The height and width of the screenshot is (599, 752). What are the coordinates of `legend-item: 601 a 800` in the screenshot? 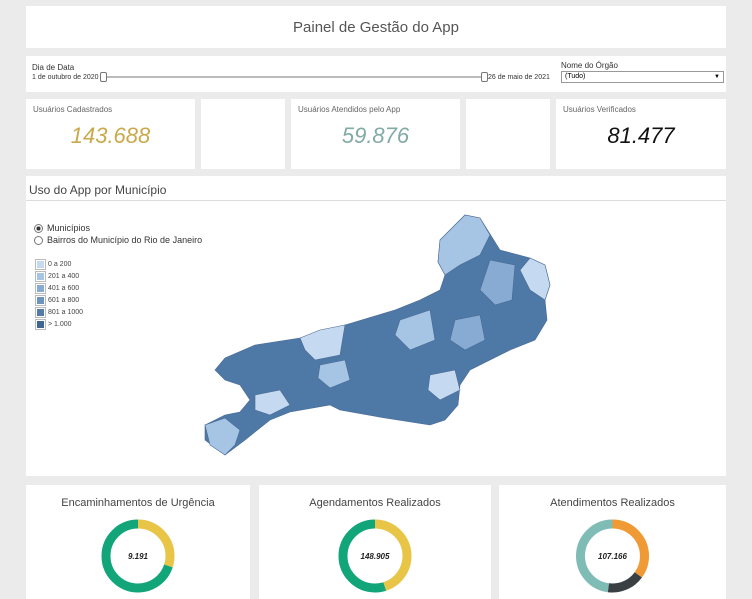 It's located at (59, 300).